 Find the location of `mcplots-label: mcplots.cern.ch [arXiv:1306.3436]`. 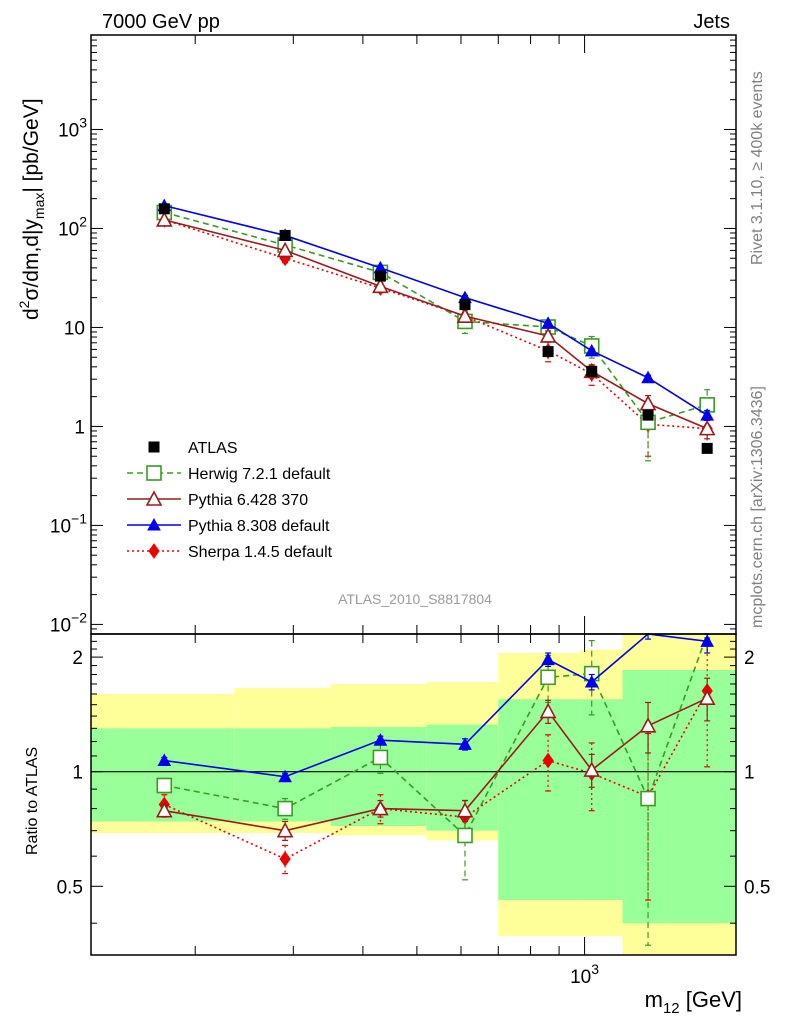

mcplots-label: mcplots.cern.ch [arXiv:1306.3436] is located at coordinates (757, 507).